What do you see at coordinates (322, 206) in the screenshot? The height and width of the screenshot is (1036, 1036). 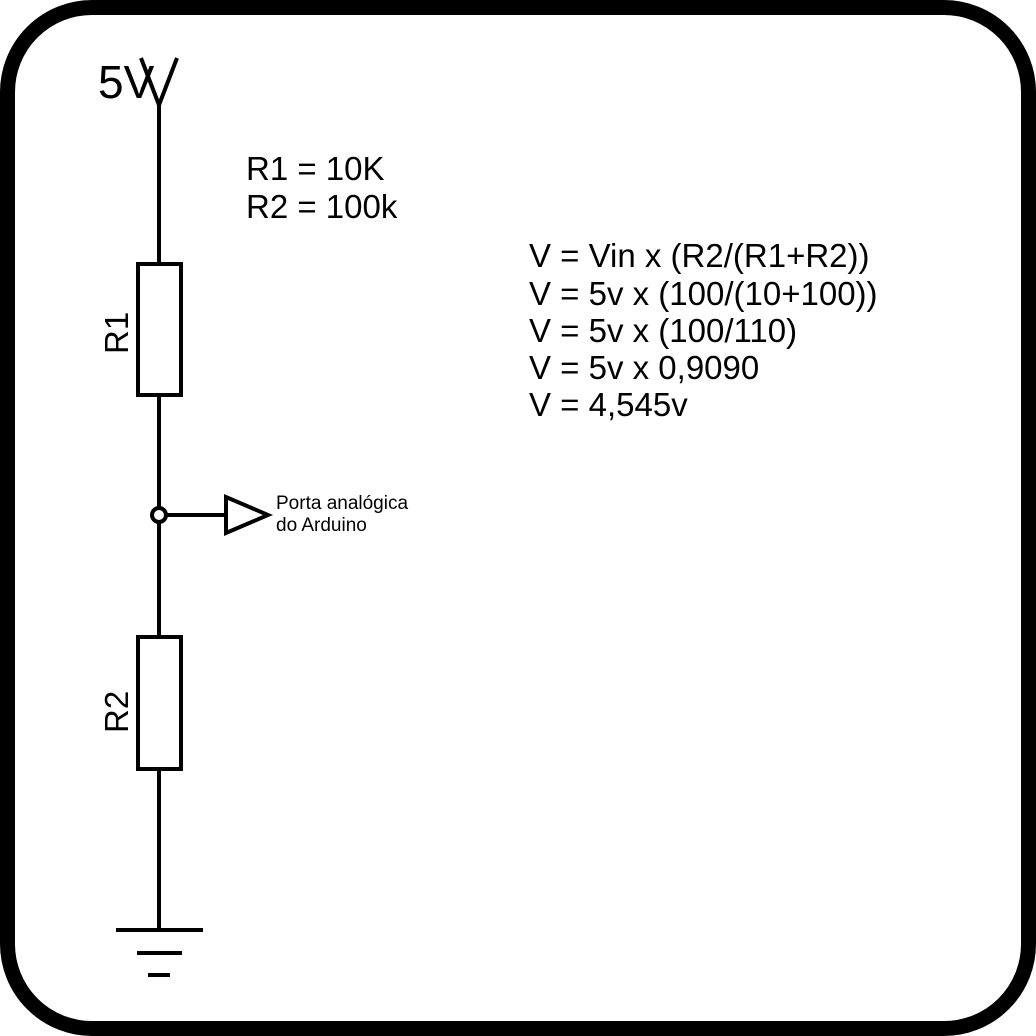 I see `r2-value: R2 = 100k` at bounding box center [322, 206].